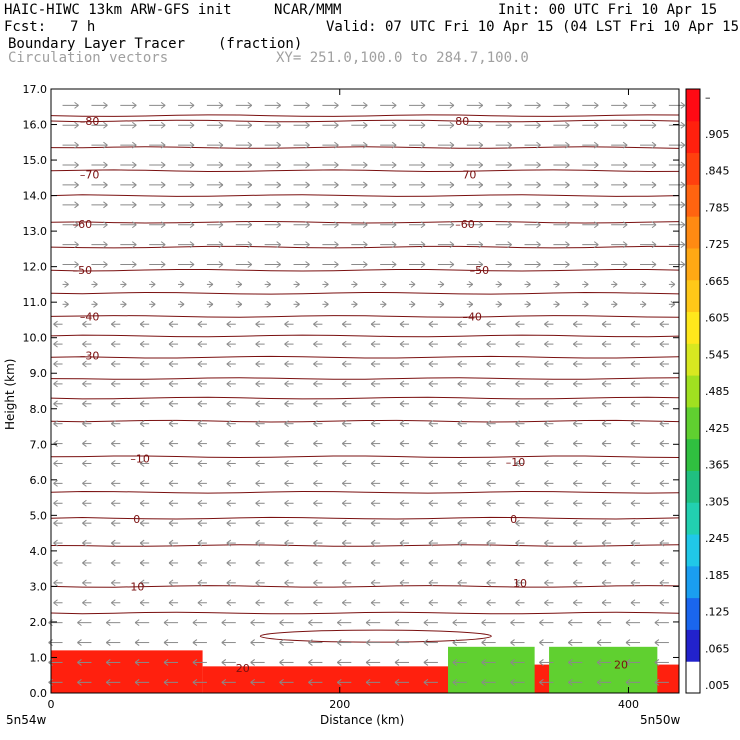 The image size is (740, 740). Describe the element at coordinates (35, 89) in the screenshot. I see `y-tick-label: 17.0` at that location.